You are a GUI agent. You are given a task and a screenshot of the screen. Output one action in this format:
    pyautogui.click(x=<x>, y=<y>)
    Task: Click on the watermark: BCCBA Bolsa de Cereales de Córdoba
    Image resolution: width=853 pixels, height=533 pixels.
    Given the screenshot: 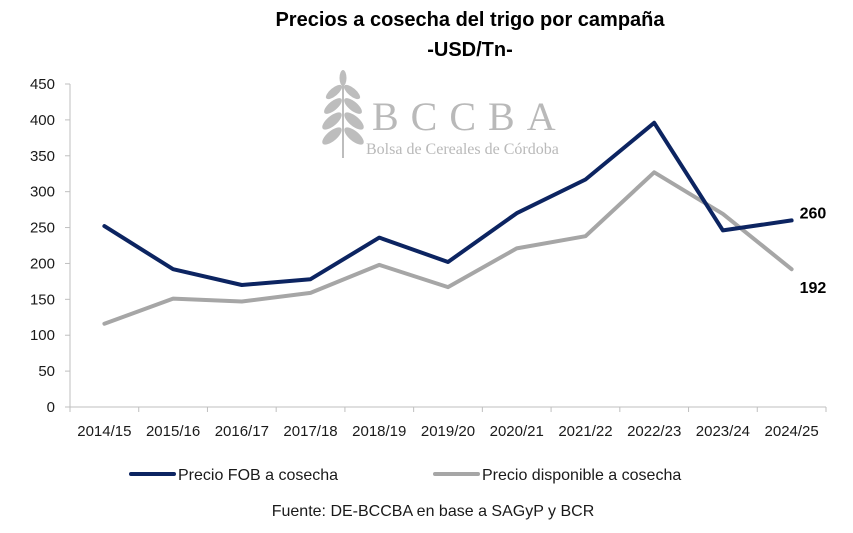 What is the action you would take?
    pyautogui.click(x=445, y=114)
    